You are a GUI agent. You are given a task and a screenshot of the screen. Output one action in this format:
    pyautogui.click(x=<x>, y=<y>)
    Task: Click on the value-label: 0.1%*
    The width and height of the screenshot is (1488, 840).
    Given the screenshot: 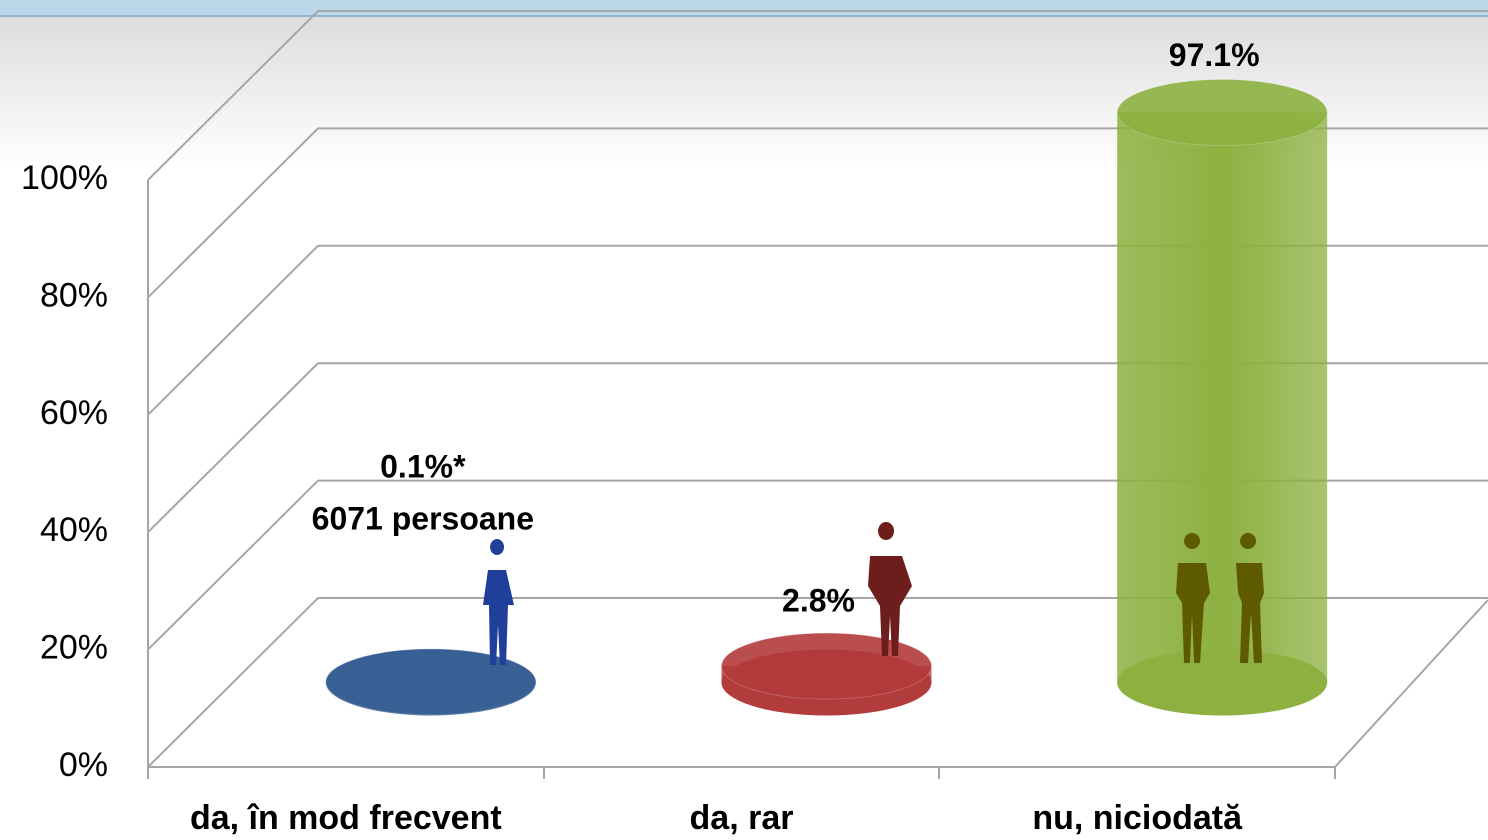 What is the action you would take?
    pyautogui.click(x=423, y=466)
    